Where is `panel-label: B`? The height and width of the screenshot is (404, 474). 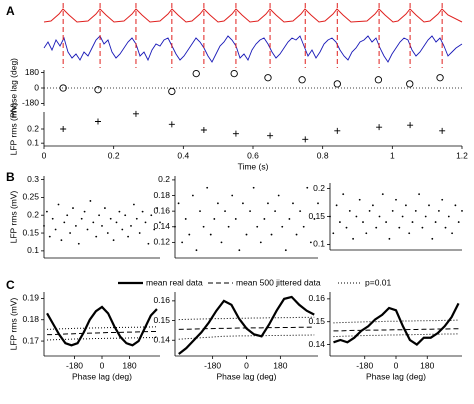
panel-label: B is located at coordinates (10, 177).